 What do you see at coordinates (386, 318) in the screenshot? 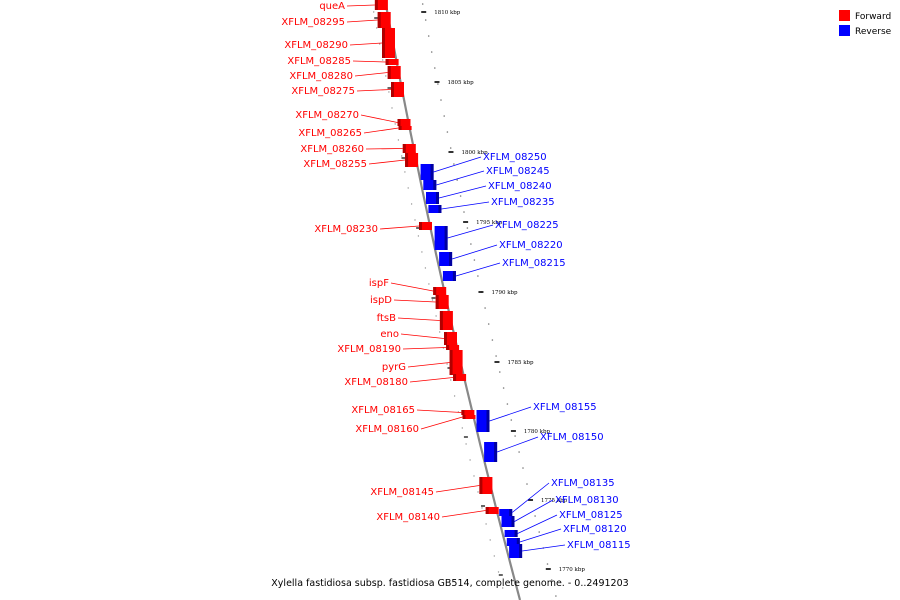
I see `gene-label: ftsB` at bounding box center [386, 318].